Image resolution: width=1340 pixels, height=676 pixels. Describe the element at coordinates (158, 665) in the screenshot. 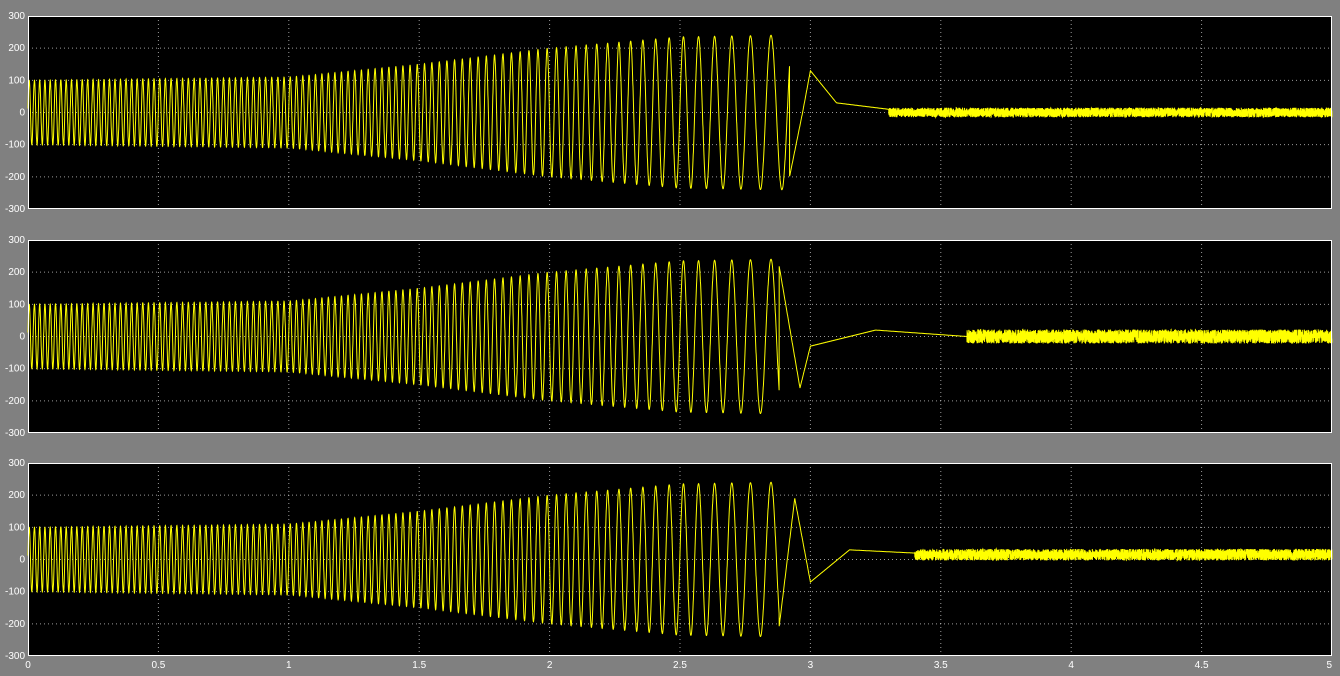

I see `x-tick-label: 0.5` at that location.